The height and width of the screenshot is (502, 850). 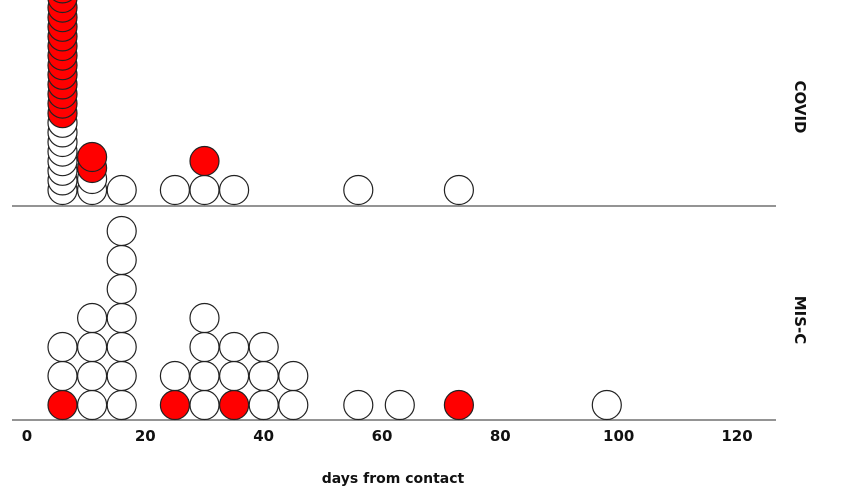 I want to click on x-tick-label: 0, so click(x=27, y=436).